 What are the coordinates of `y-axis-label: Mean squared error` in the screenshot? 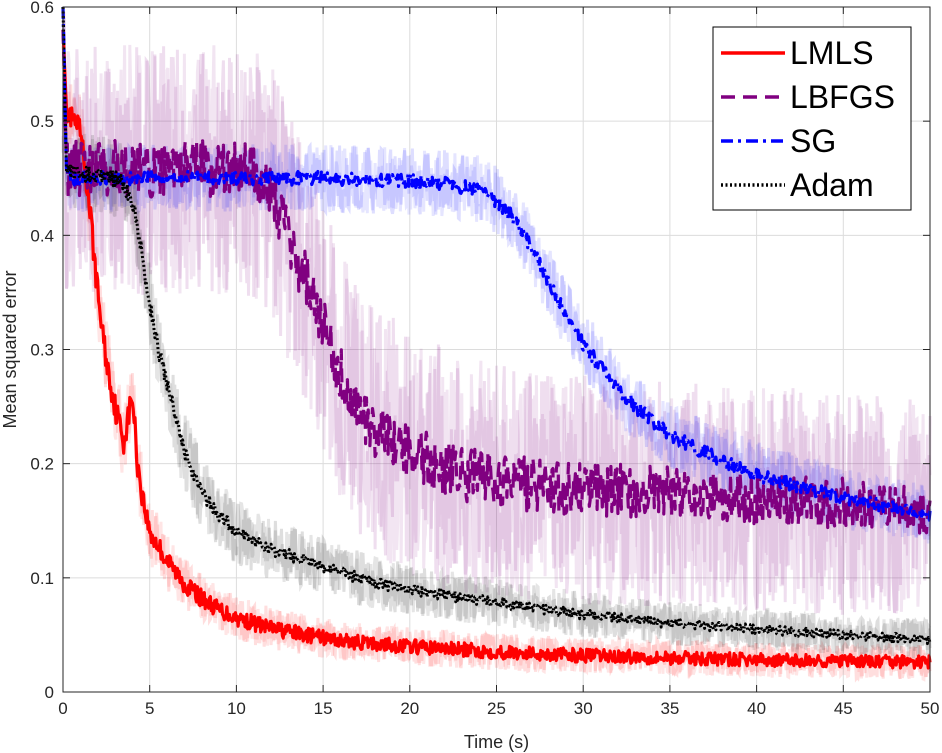 It's located at (10, 349).